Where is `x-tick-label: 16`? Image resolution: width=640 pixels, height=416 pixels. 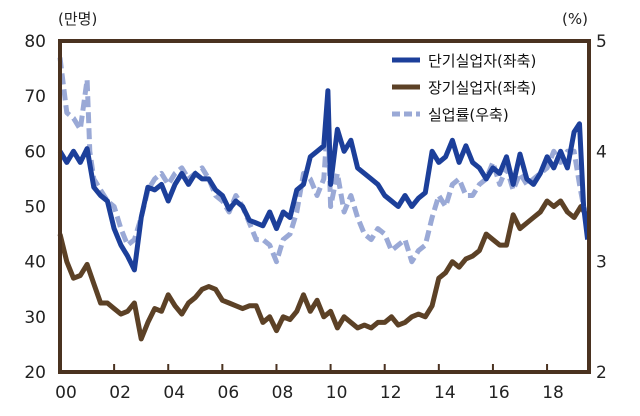 x-tick-label: 16 is located at coordinates (499, 393).